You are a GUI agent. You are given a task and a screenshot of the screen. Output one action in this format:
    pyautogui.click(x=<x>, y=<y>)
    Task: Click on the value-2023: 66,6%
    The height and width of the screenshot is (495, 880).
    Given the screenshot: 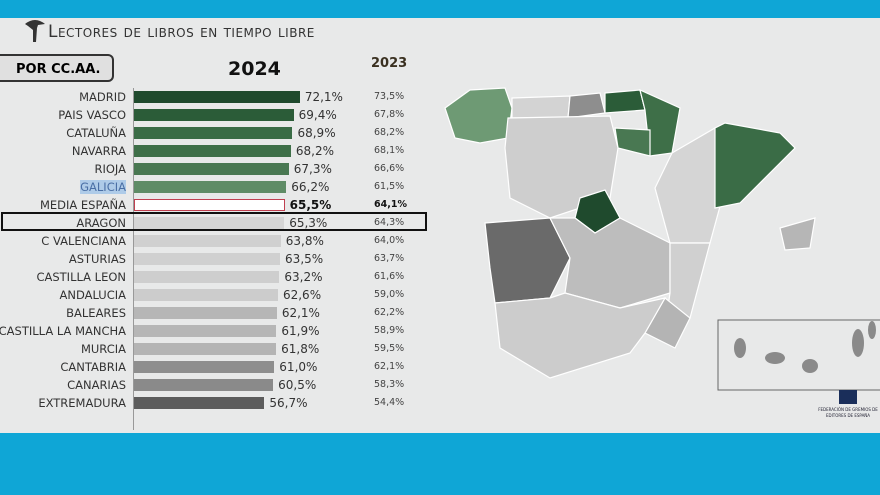 What is the action you would take?
    pyautogui.click(x=389, y=168)
    